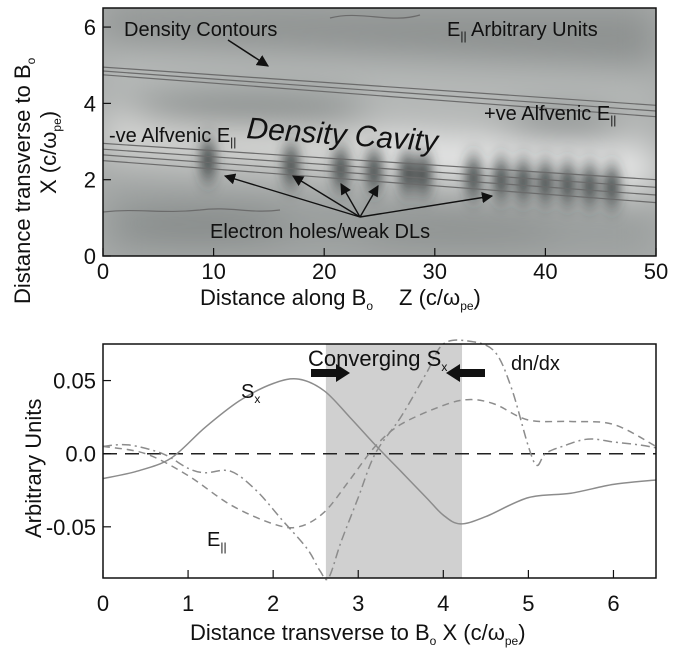  Describe the element at coordinates (545, 271) in the screenshot. I see `x-tick-label: 40` at that location.